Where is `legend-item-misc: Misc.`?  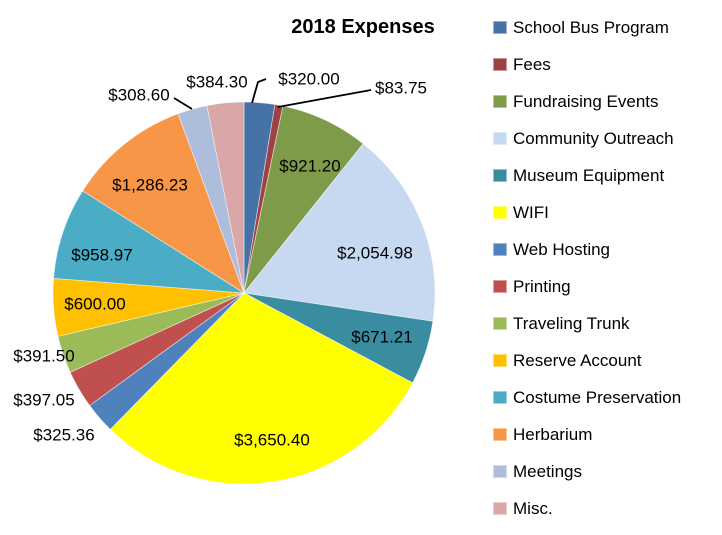
legend-item-misc: Misc. is located at coordinates (587, 508).